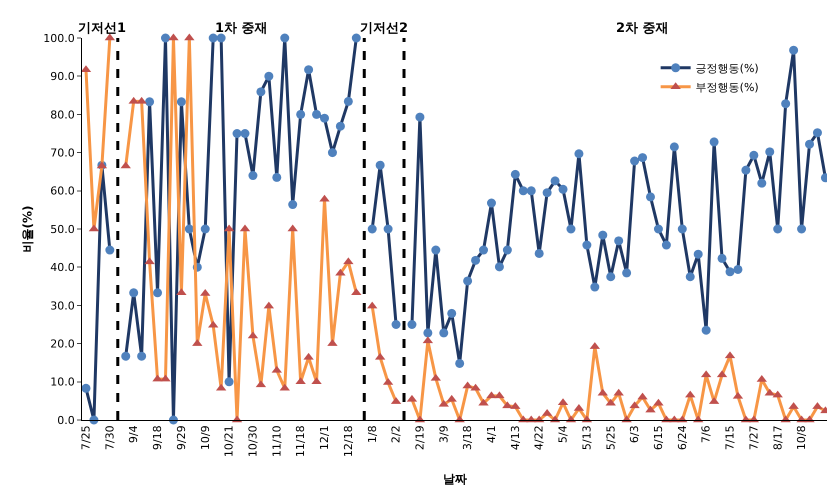 This screenshot has height=491, width=827. What do you see at coordinates (62, 305) in the screenshot?
I see `y-tick-label: 30.0` at bounding box center [62, 305].